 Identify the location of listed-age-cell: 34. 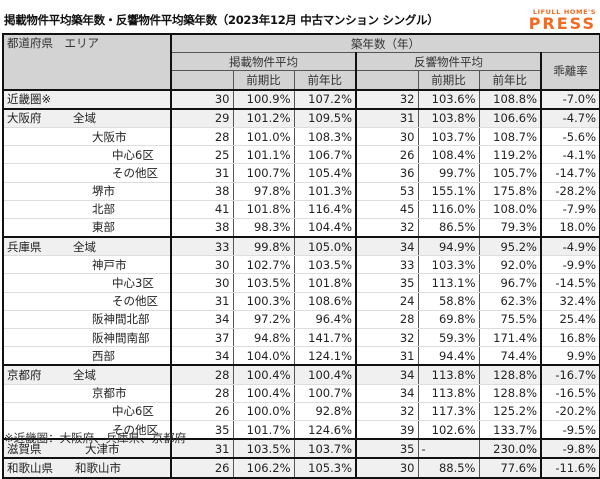
(202, 320).